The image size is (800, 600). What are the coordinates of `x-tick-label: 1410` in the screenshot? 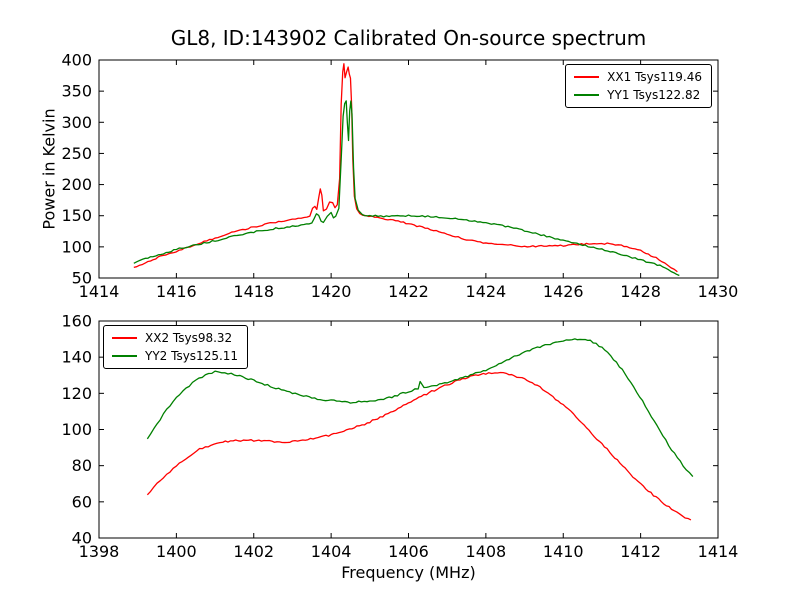 It's located at (563, 551).